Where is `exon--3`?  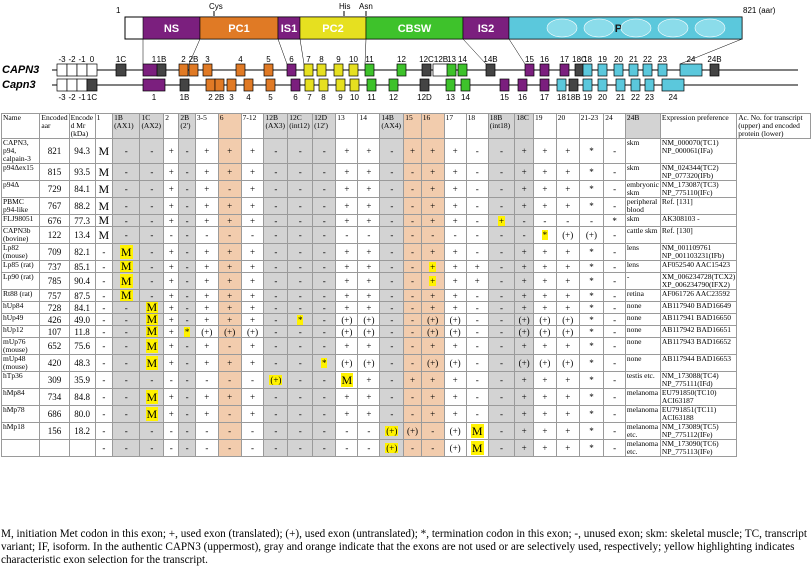 exon--3 is located at coordinates (62, 70).